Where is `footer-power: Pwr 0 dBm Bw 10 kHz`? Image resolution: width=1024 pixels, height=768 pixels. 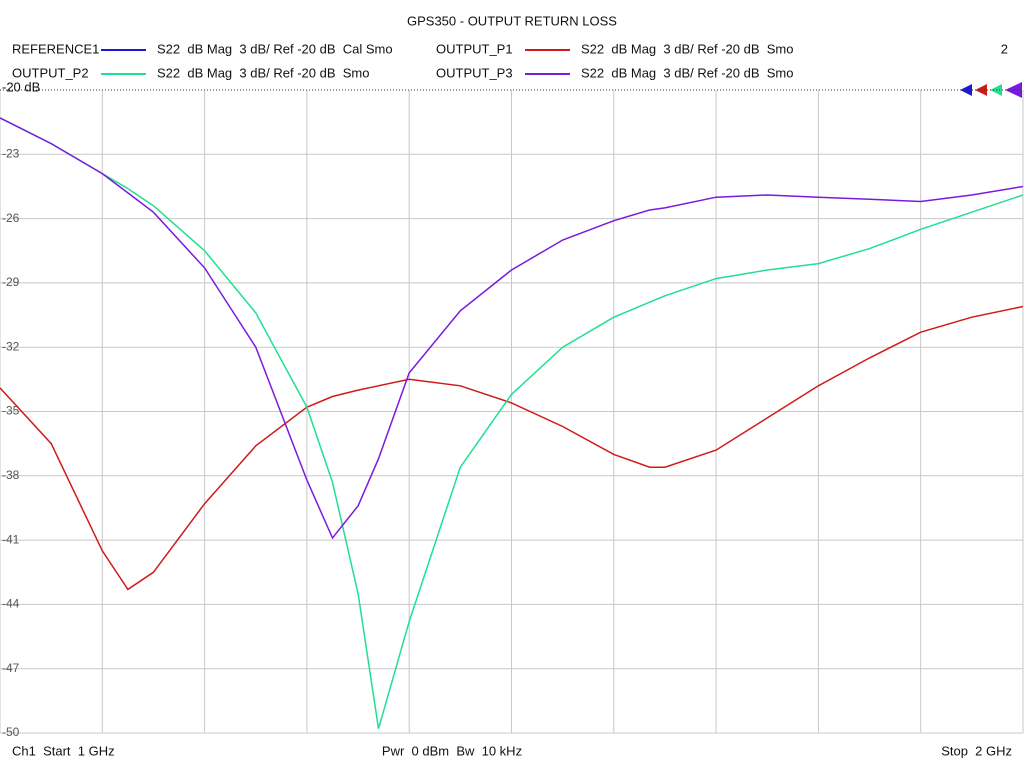 footer-power: Pwr 0 dBm Bw 10 kHz is located at coordinates (452, 750).